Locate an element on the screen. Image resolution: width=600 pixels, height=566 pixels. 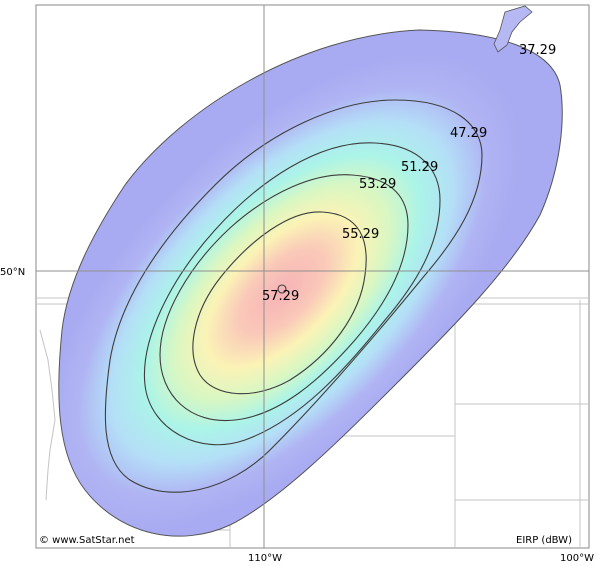
legend-unit: EIRP (dBW) is located at coordinates (544, 540).